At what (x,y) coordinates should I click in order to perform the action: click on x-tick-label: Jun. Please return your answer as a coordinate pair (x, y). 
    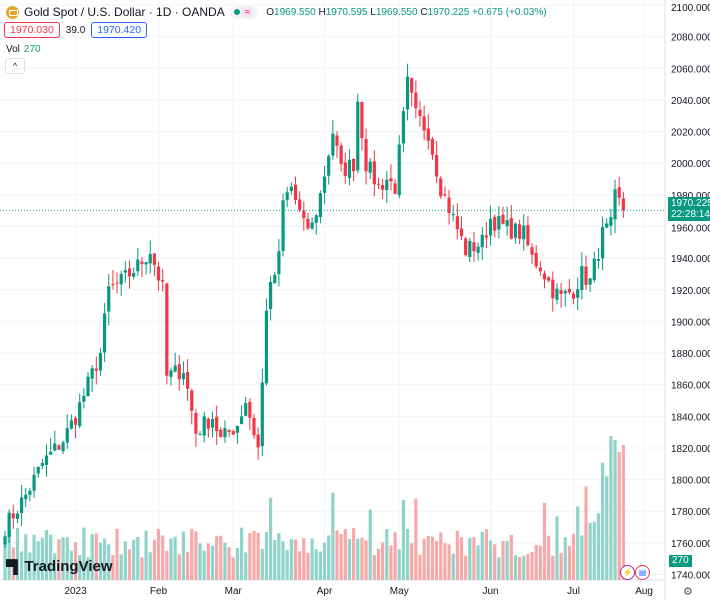
    Looking at the image, I should click on (490, 591).